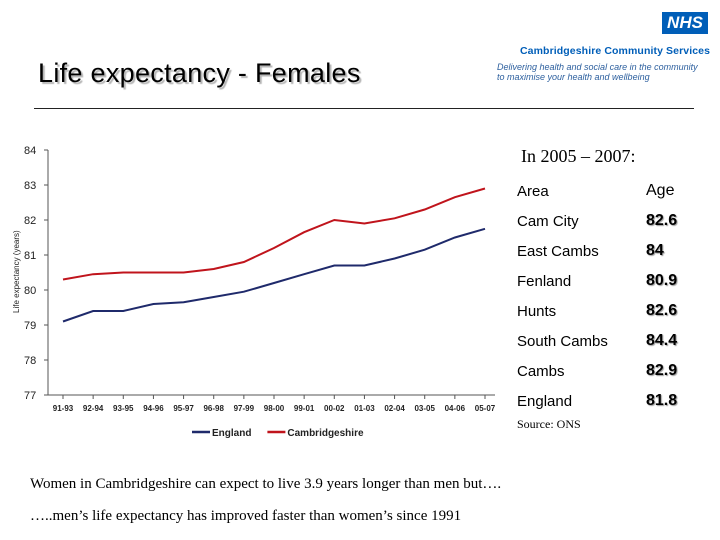  I want to click on table-header-row: Area Age, so click(604, 191).